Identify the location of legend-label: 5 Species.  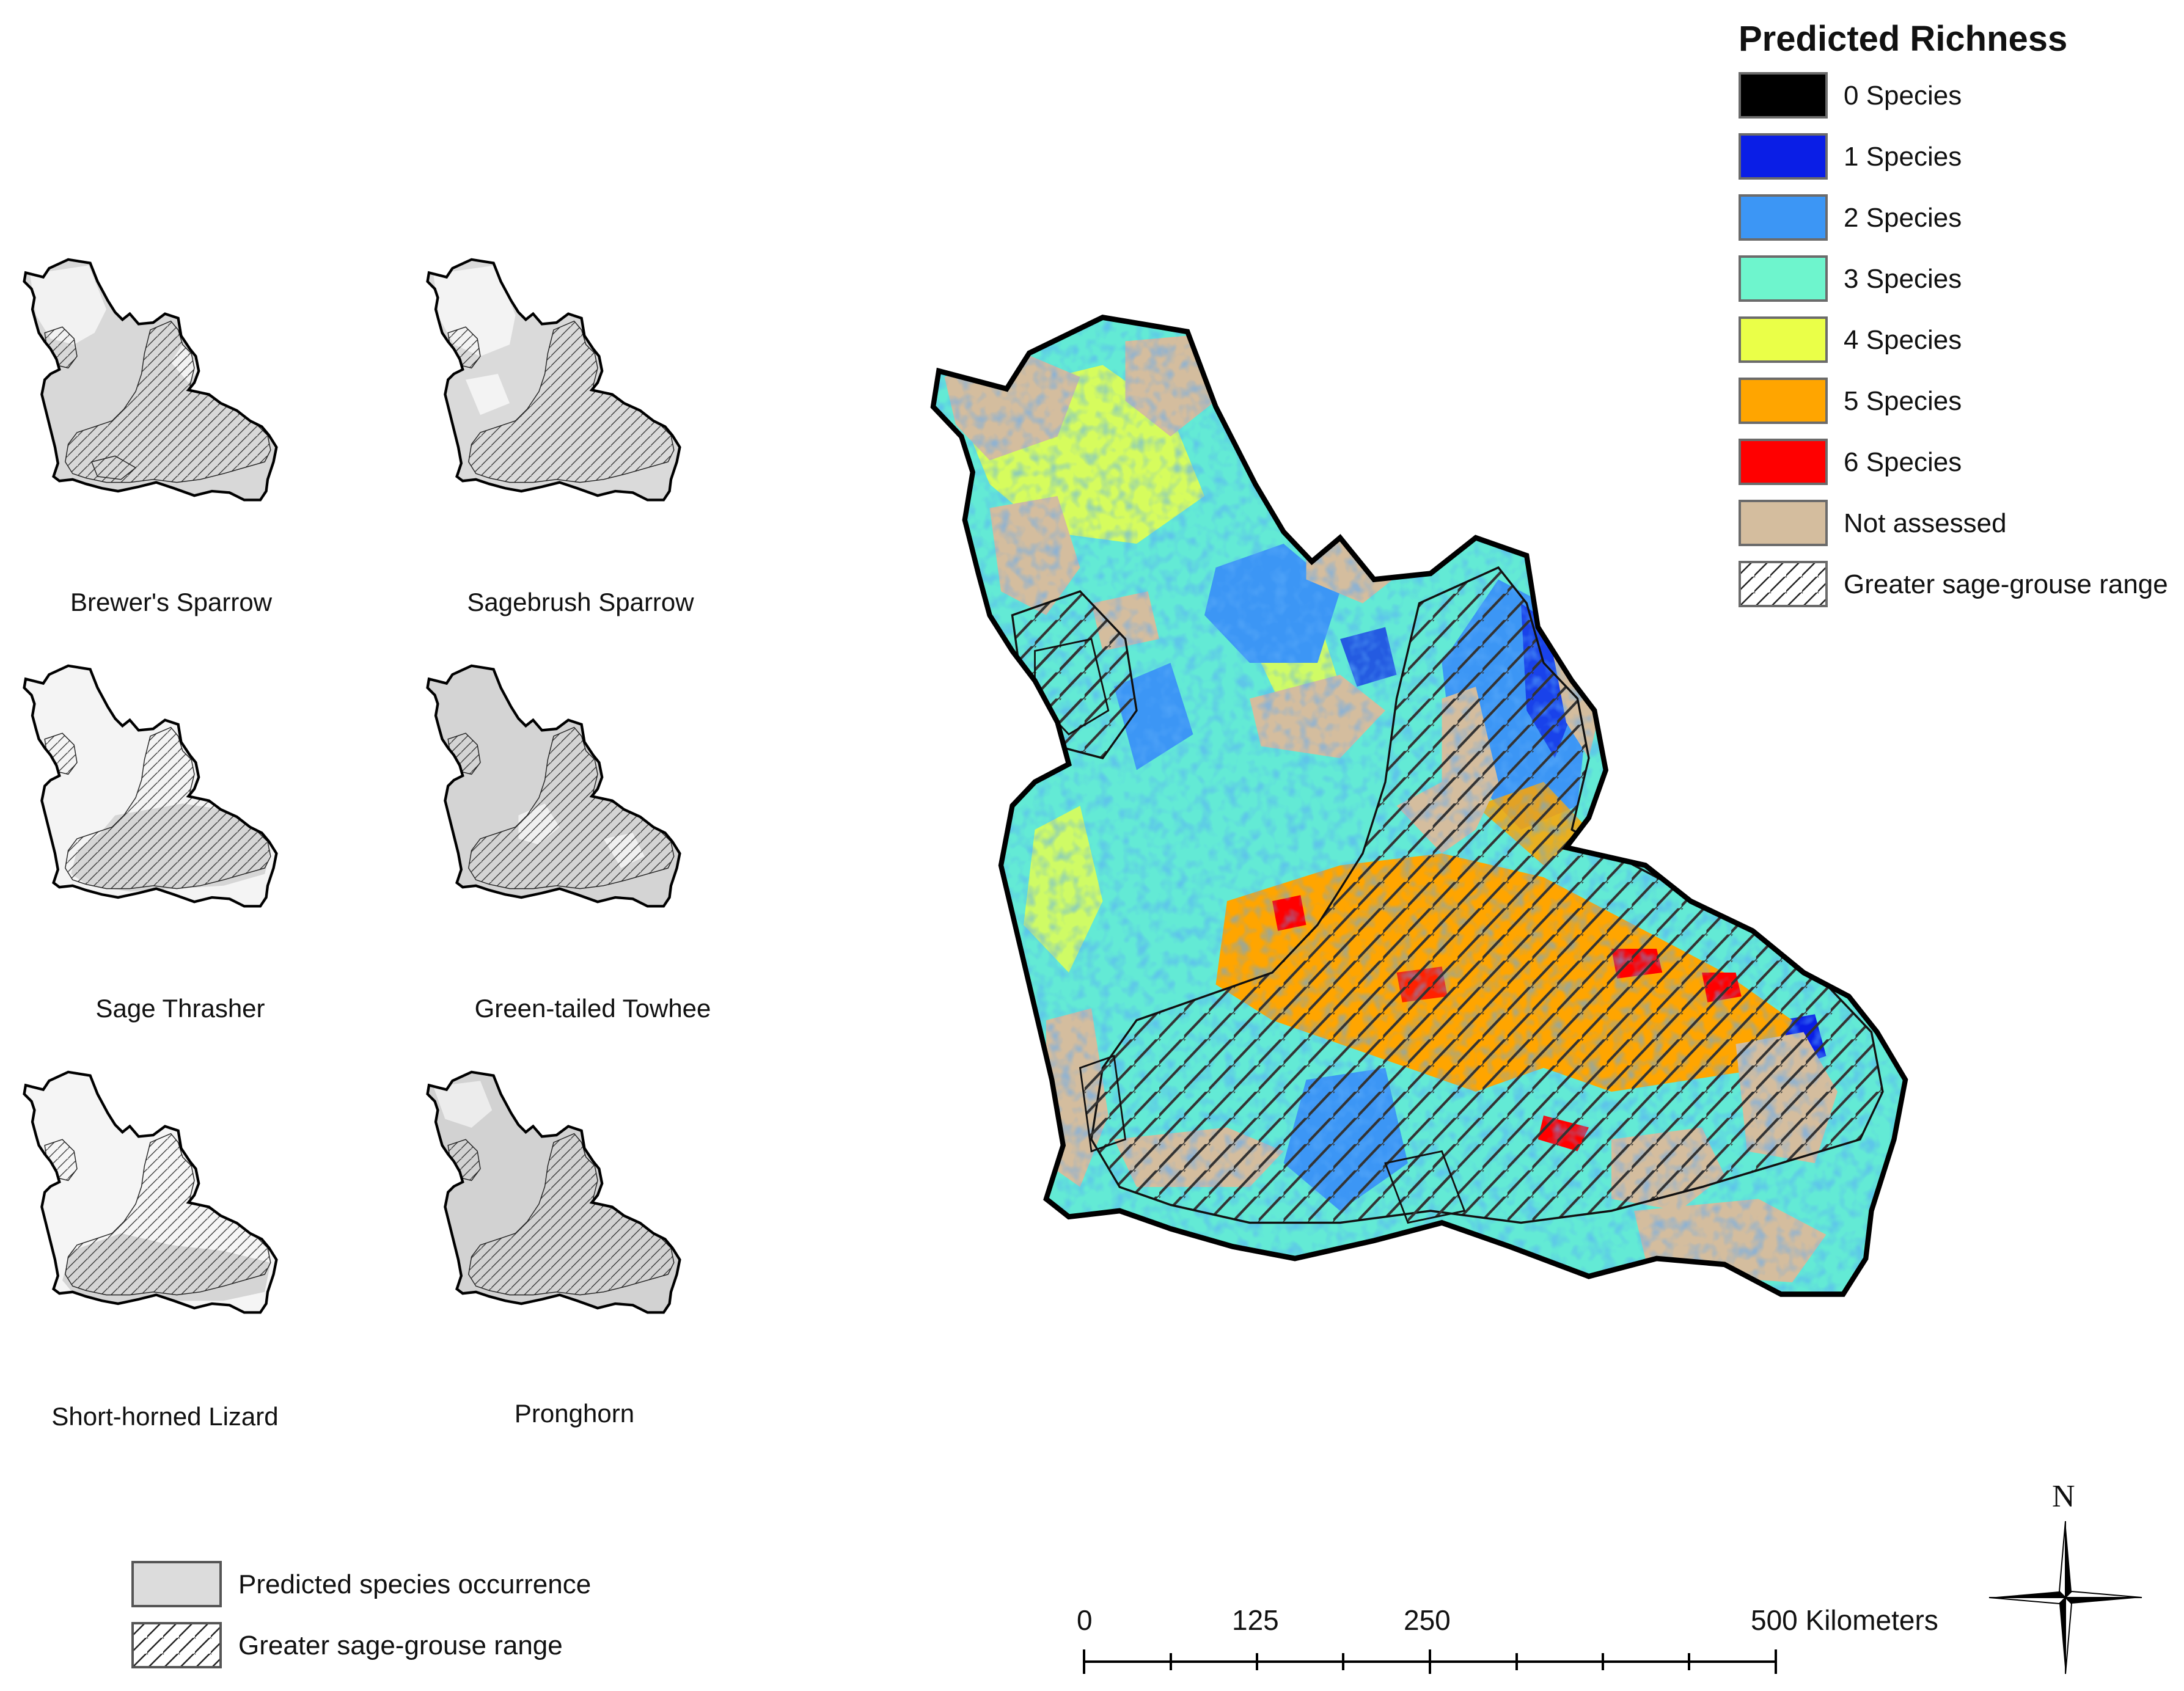
(1903, 401).